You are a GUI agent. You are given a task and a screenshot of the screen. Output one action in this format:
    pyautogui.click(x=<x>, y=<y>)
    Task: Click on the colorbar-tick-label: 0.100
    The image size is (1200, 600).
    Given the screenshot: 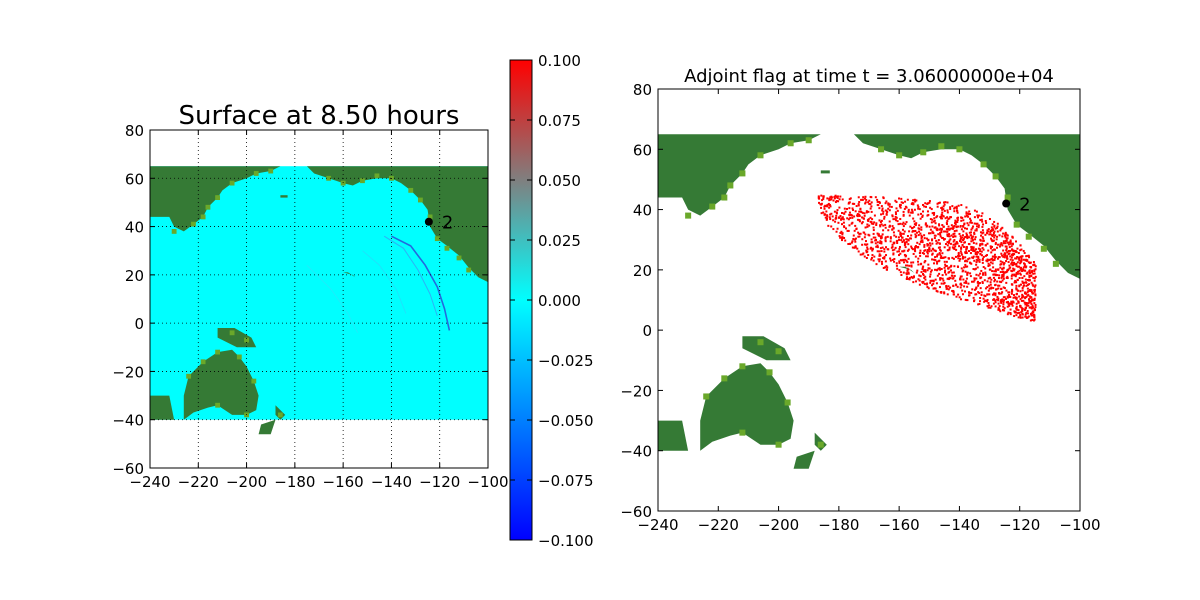 What is the action you would take?
    pyautogui.click(x=559, y=61)
    